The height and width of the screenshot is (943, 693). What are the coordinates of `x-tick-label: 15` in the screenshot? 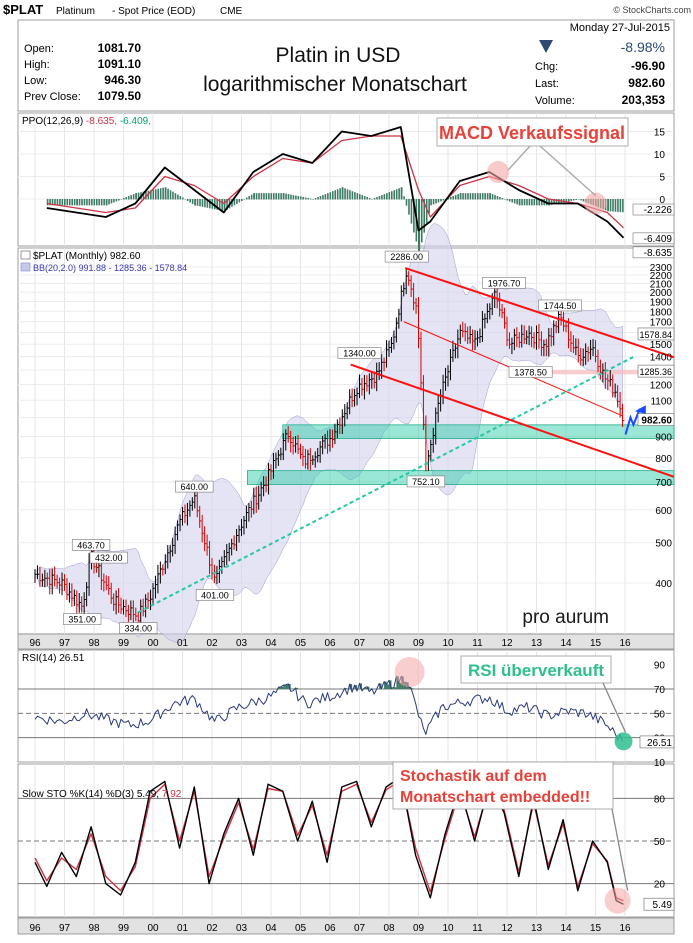 It's located at (596, 928).